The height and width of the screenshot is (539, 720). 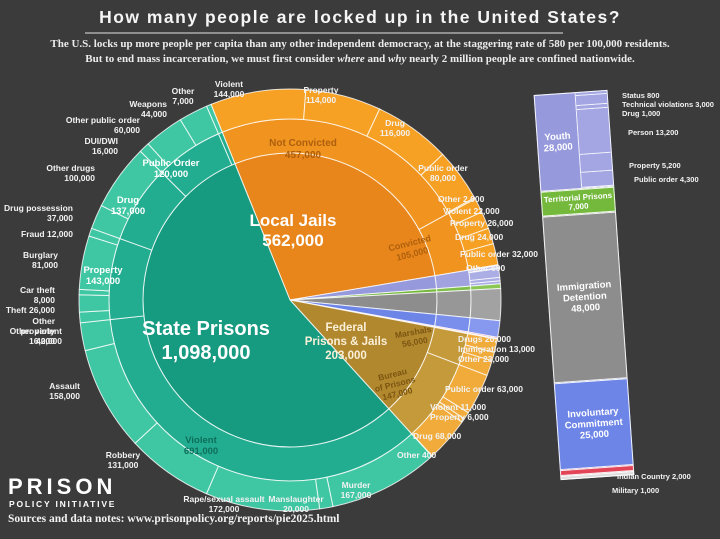 I want to click on label-robbery: Robbery 131,000, so click(x=123, y=460).